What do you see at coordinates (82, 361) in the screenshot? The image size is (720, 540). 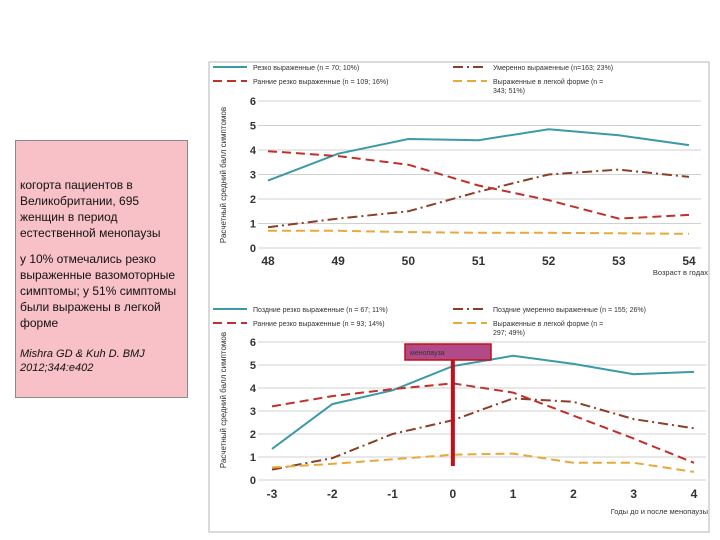 I see `citation-text: Mishra GD & Kuh D. BMJ 2012;344:e402` at bounding box center [82, 361].